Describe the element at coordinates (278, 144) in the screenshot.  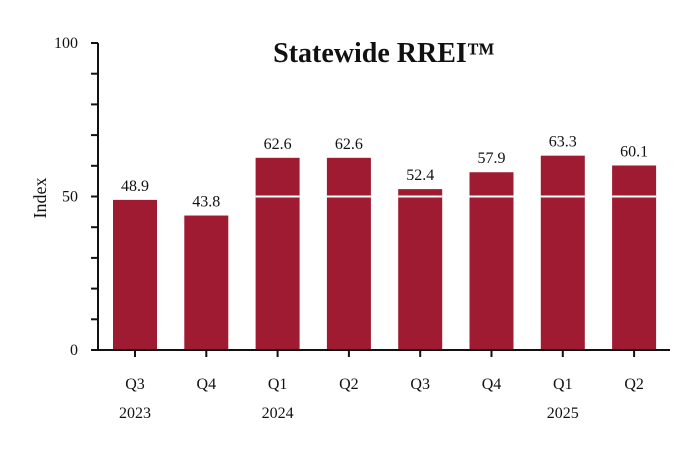
I see `value-label-2: 62.6` at that location.